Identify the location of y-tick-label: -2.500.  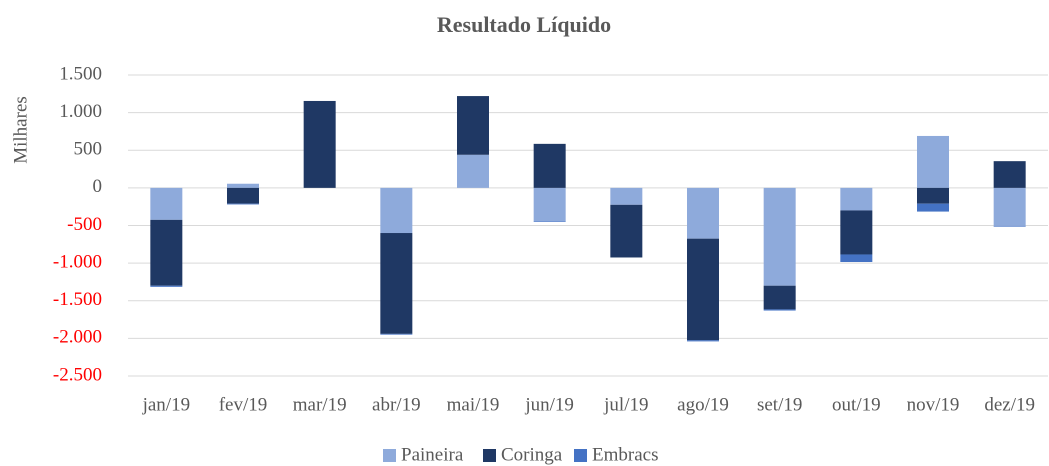
(77, 374).